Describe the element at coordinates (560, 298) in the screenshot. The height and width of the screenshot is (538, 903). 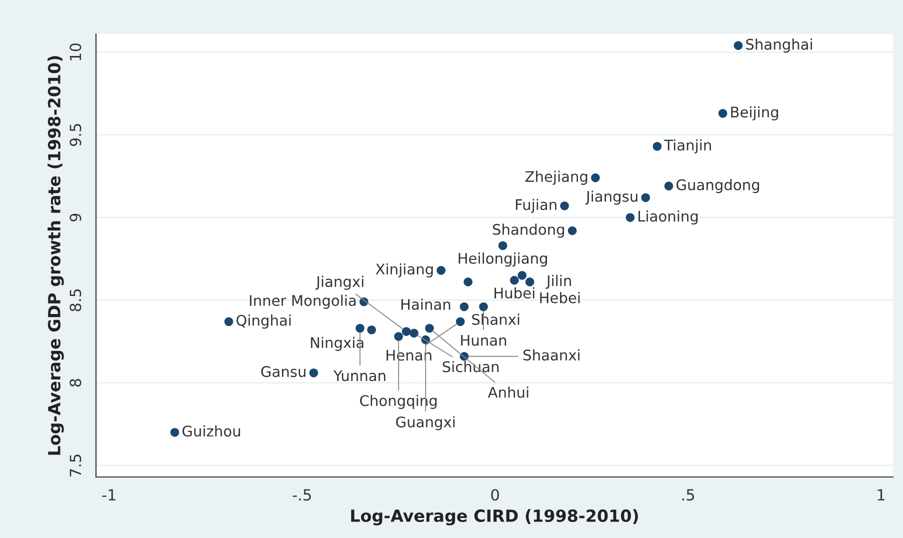
I see `annotation: Hebei` at that location.